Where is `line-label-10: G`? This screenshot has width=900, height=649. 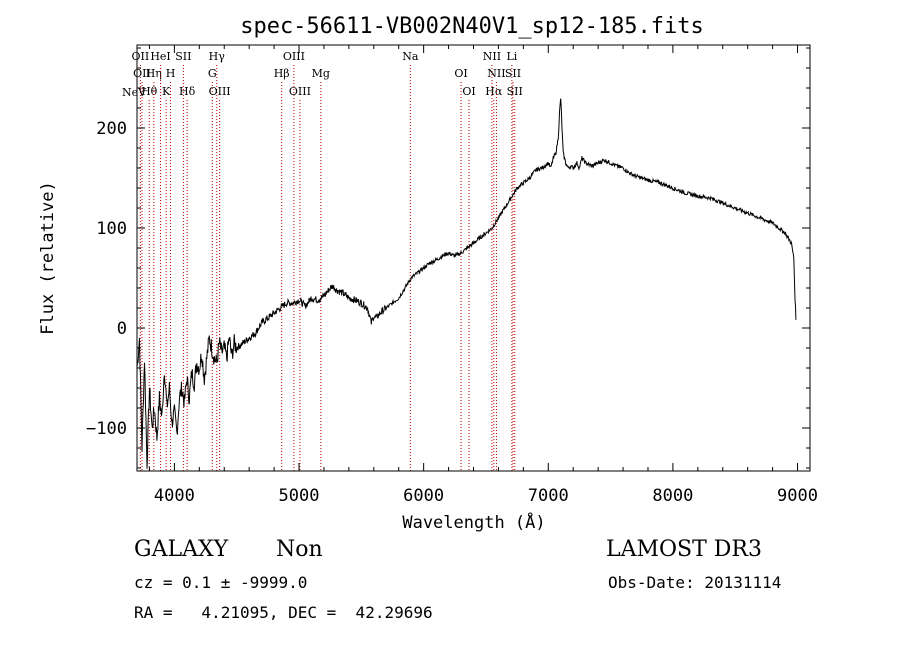
line-label-10: G is located at coordinates (212, 73).